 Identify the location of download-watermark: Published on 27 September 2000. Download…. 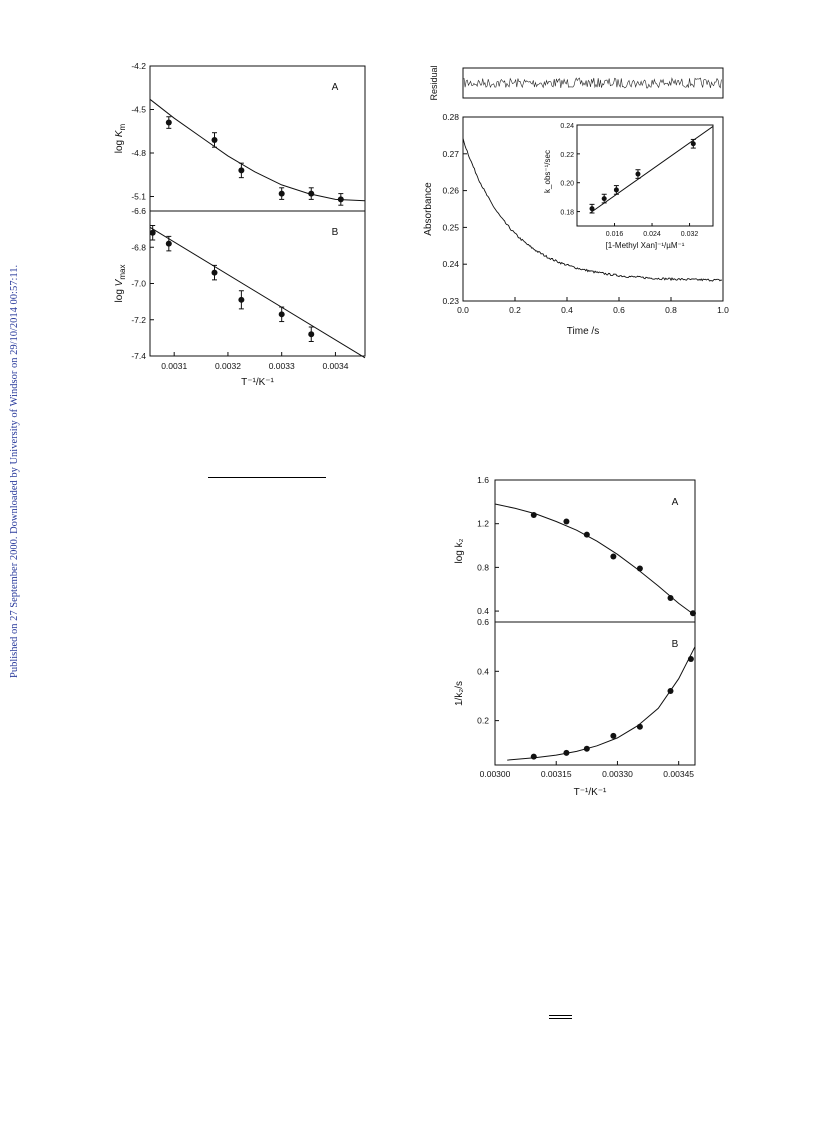
(15, 573).